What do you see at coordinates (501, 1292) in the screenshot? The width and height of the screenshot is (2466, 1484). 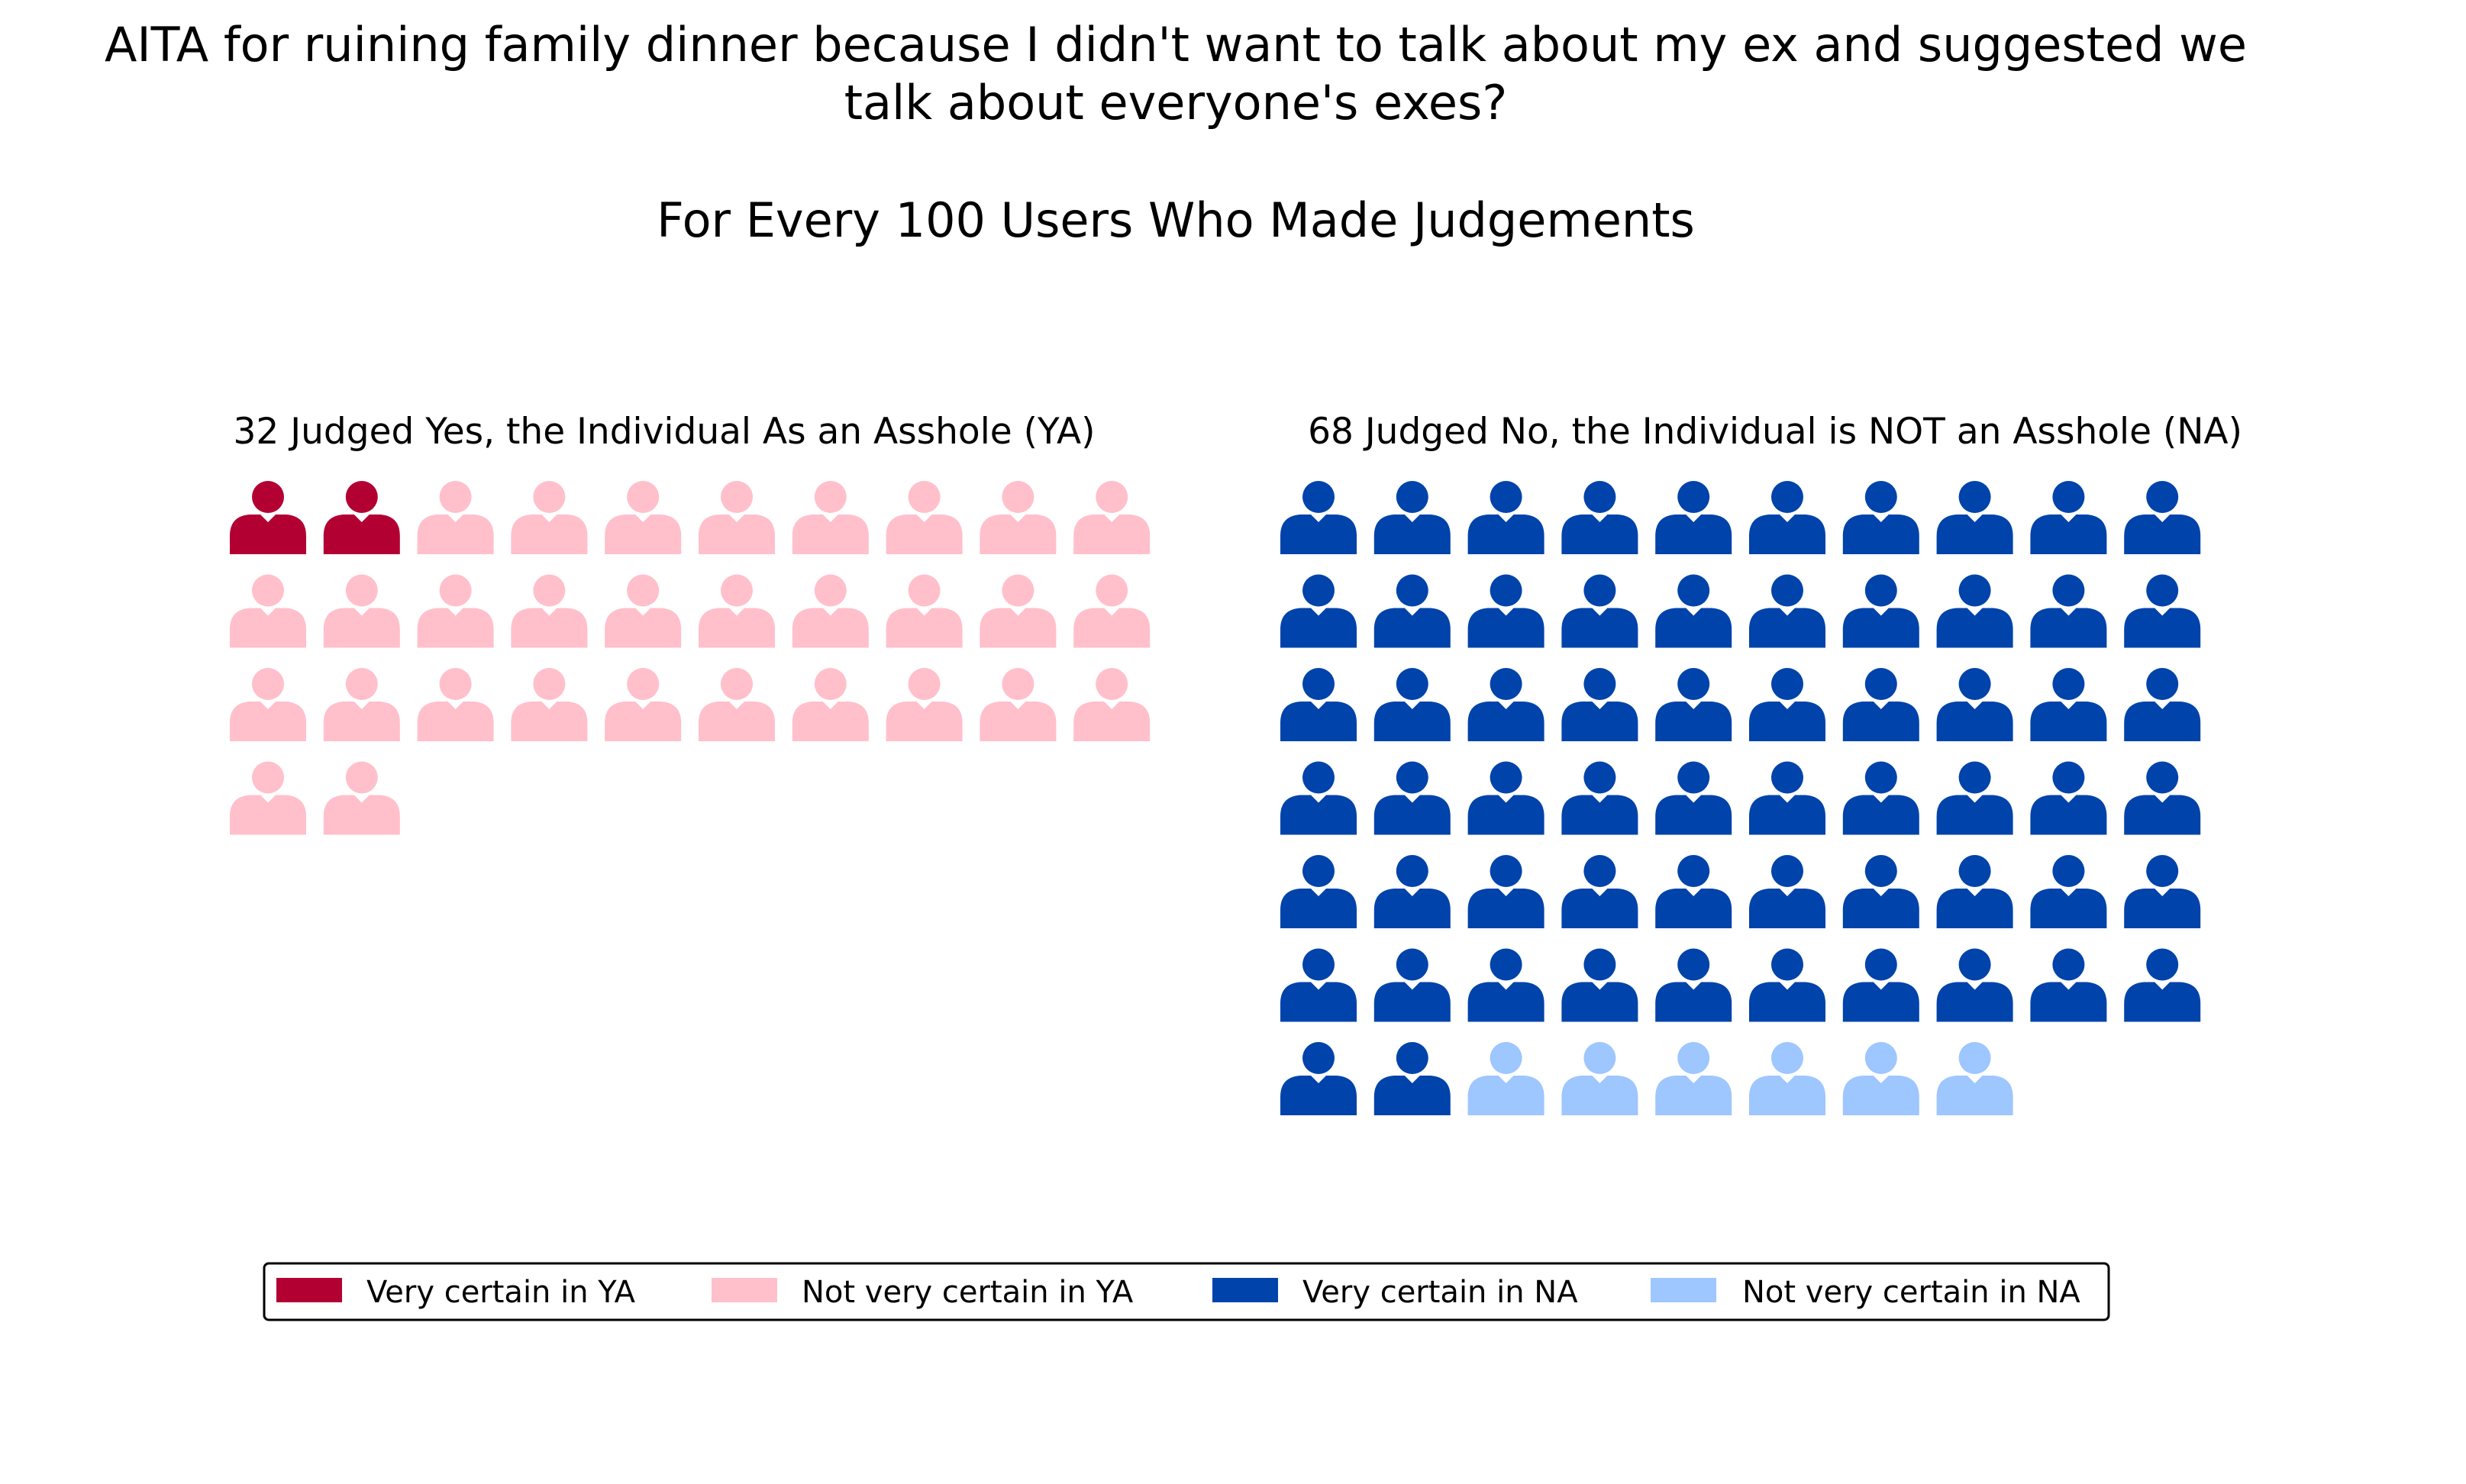 I see `legend-label-0: Very certain in YA` at bounding box center [501, 1292].